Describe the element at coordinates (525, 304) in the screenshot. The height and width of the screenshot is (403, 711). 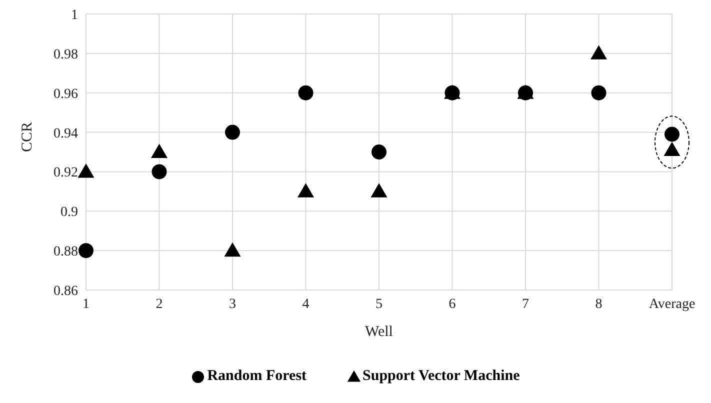
I see `x-tick-label: 7` at that location.